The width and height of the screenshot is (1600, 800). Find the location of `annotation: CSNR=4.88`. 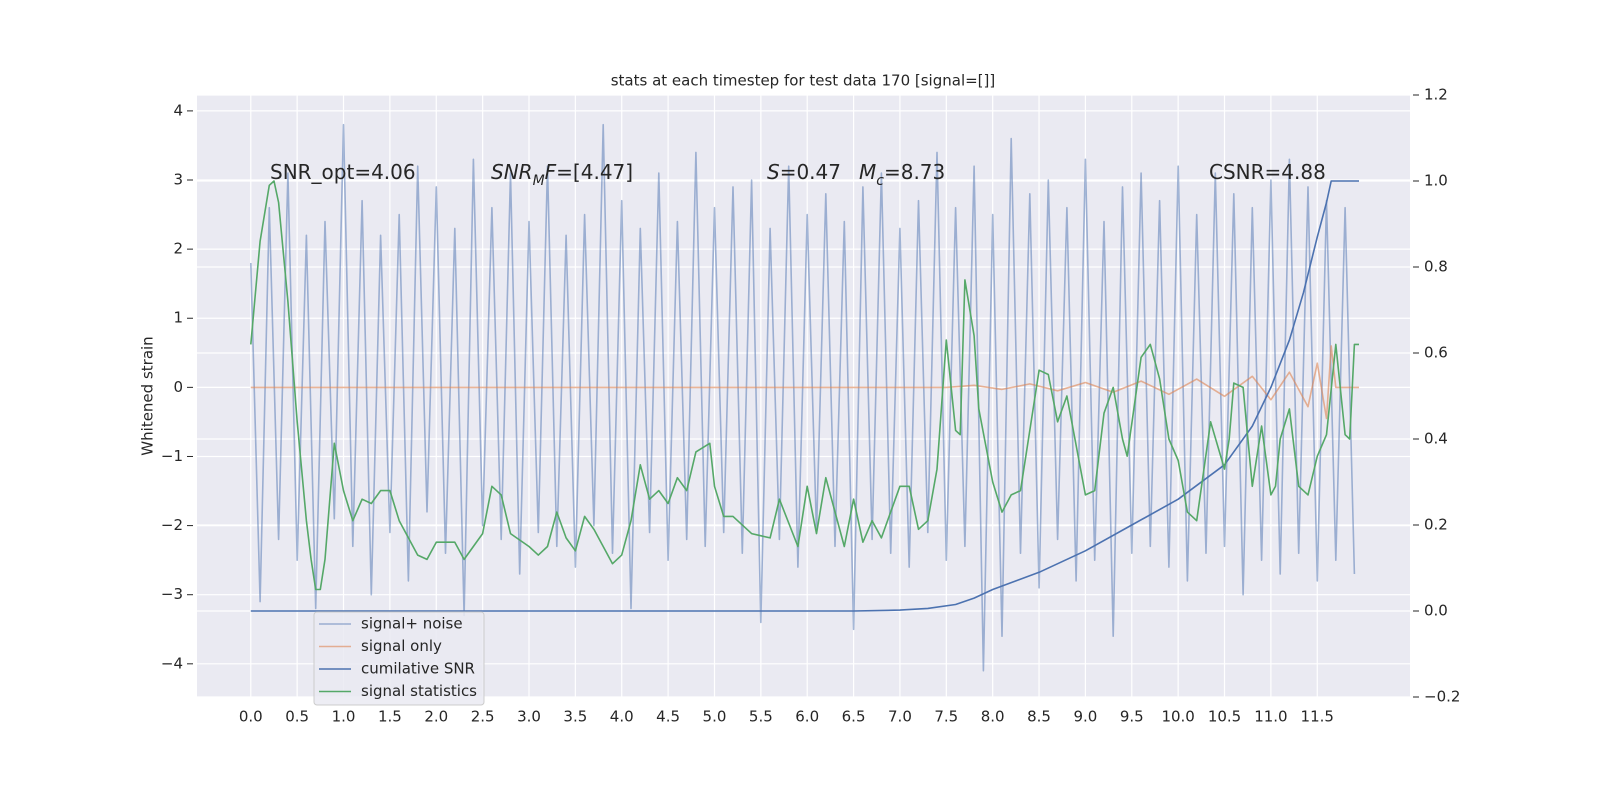

annotation: CSNR=4.88 is located at coordinates (1267, 172).